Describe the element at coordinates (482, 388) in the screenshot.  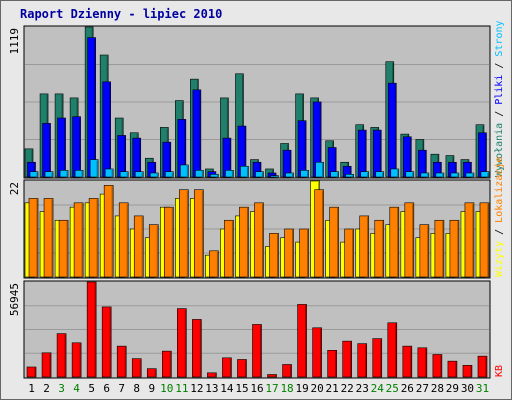
I see `day-label: 31` at that location.